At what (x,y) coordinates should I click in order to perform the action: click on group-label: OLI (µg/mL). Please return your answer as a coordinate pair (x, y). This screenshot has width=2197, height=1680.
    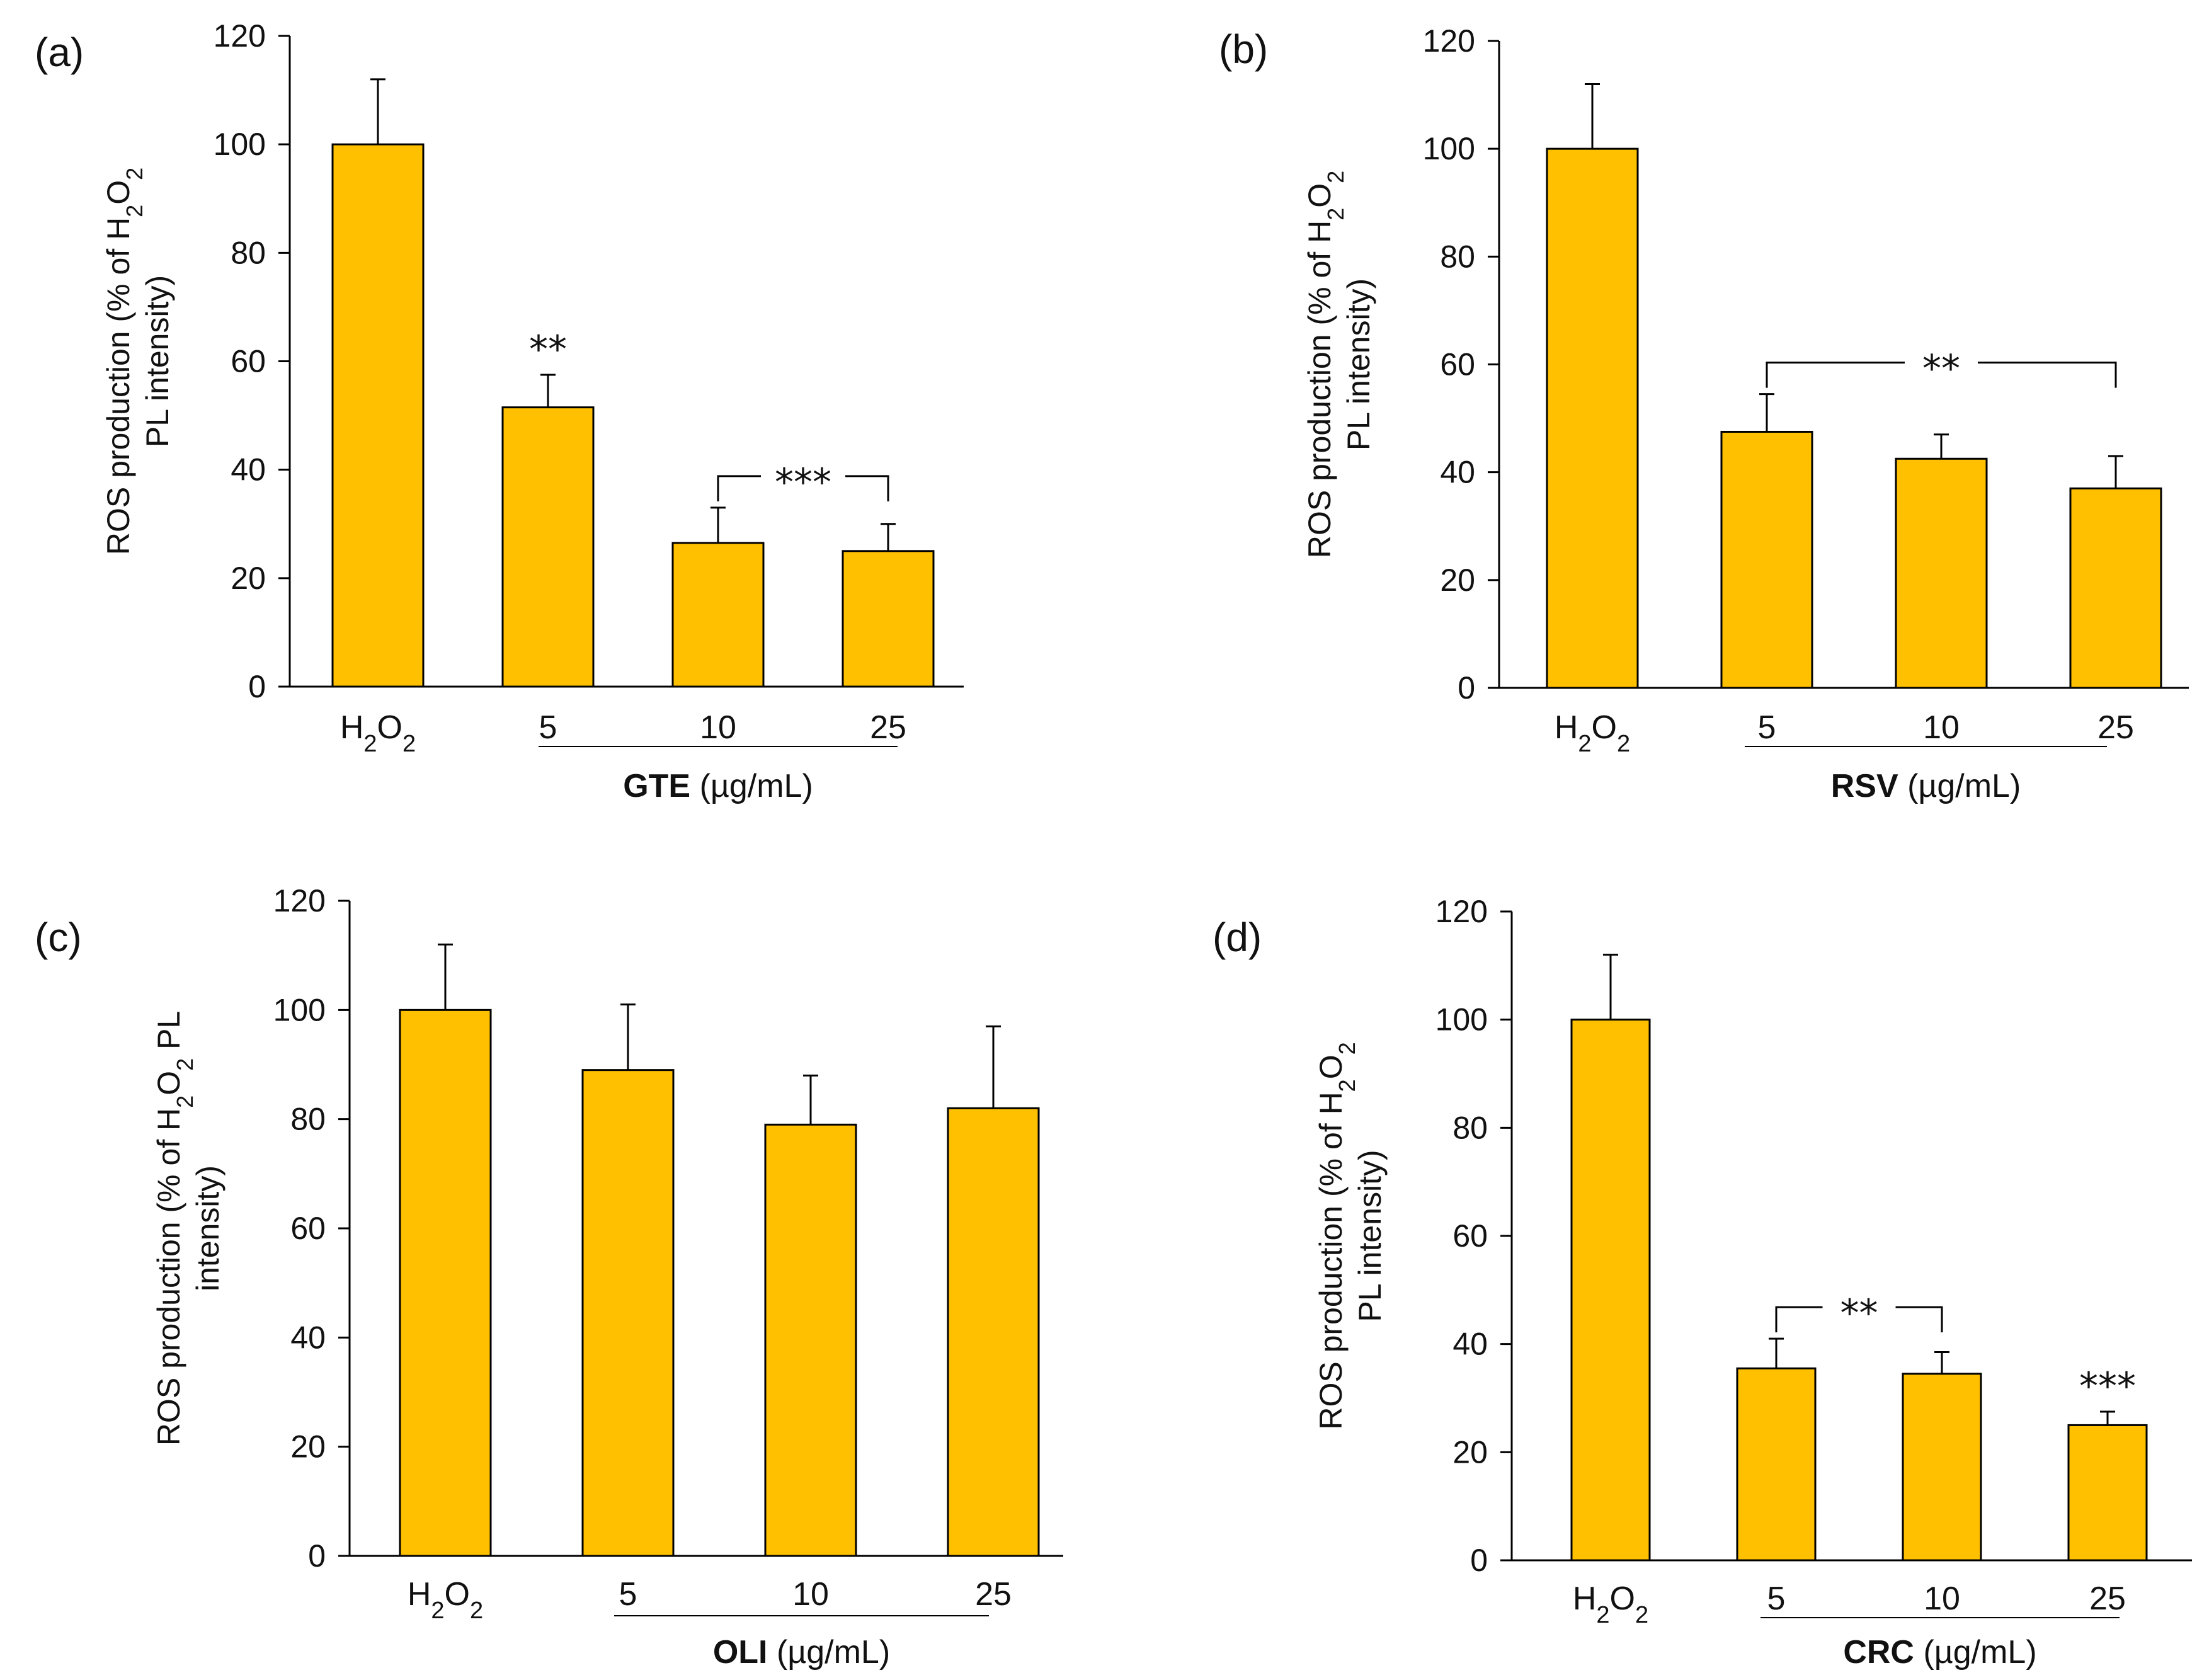
    Looking at the image, I should click on (802, 1652).